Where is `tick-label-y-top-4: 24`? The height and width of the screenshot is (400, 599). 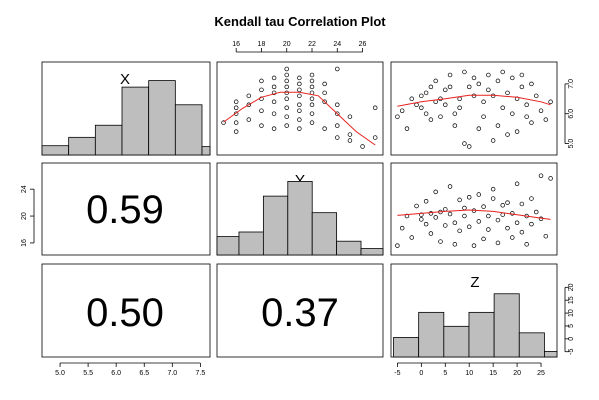 tick-label-y-top-4: 24 is located at coordinates (337, 44).